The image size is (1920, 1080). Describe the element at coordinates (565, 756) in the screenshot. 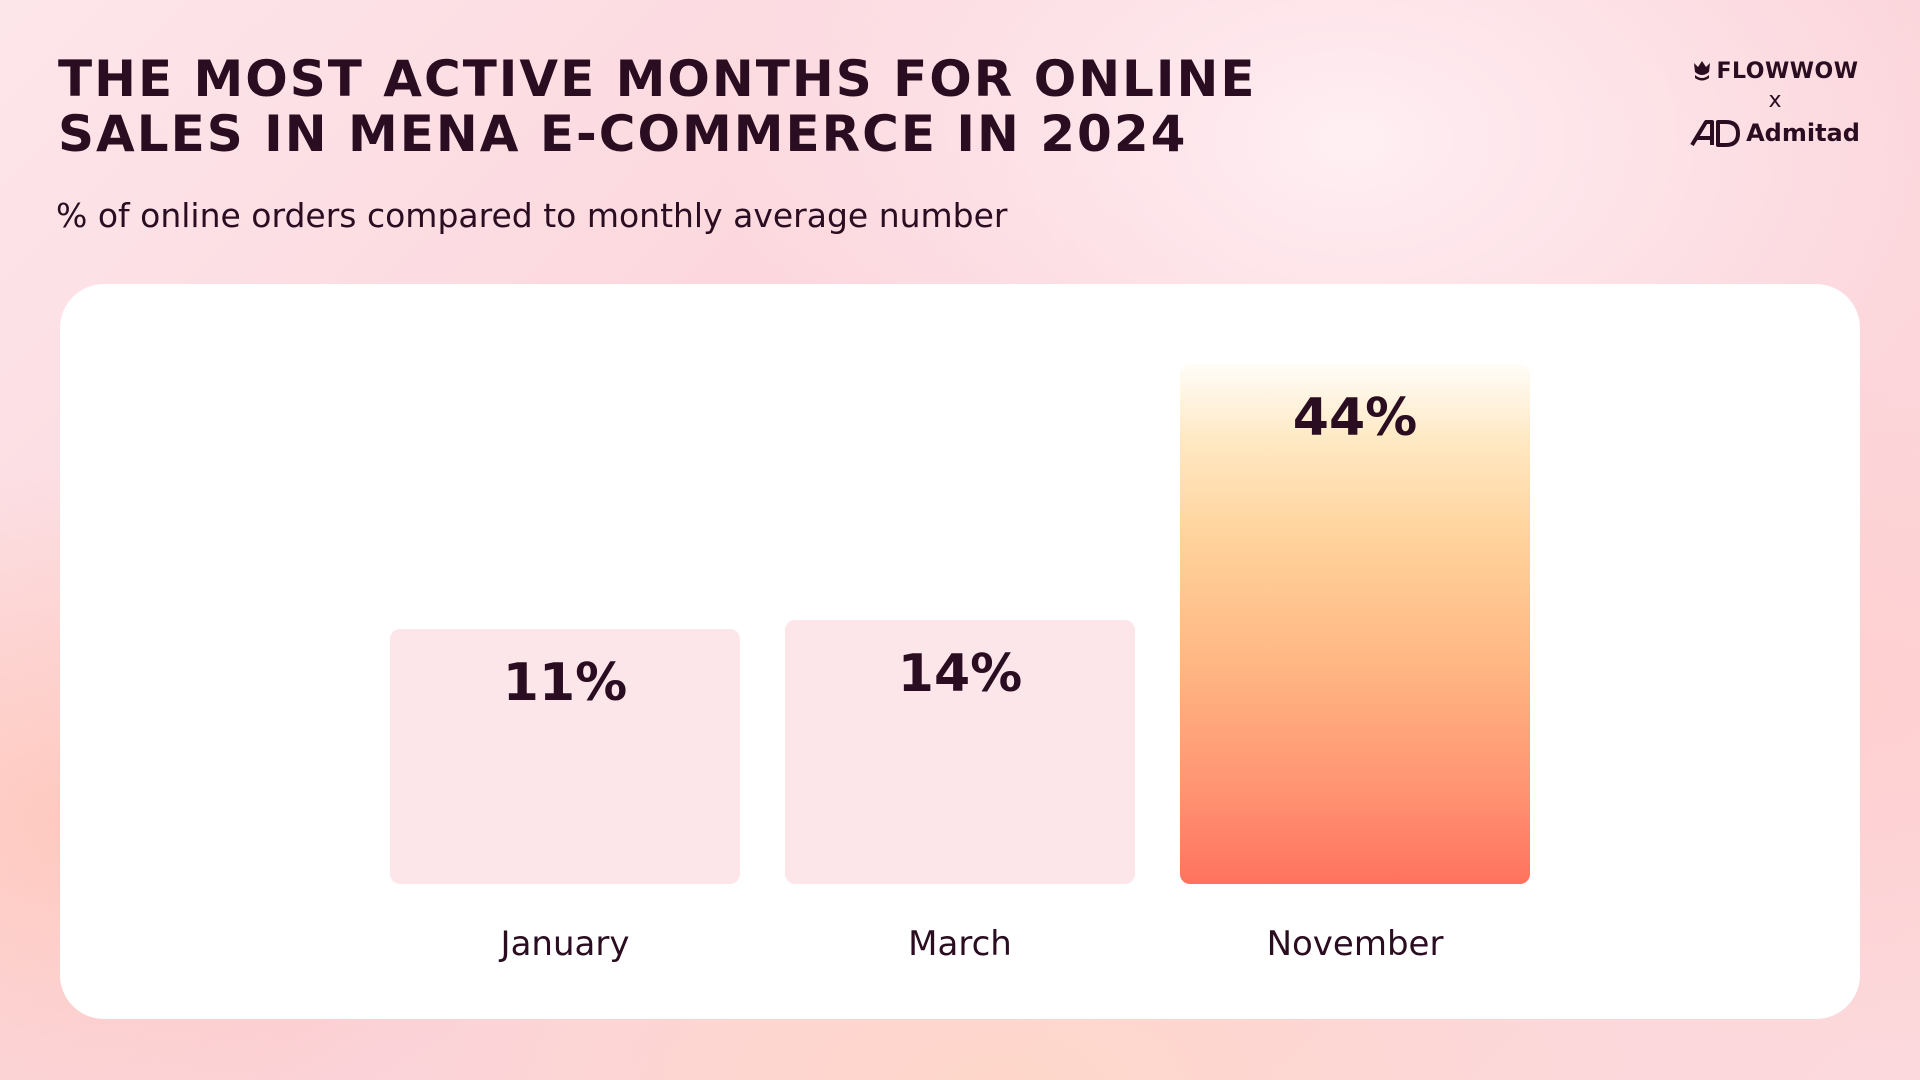

I see `bar-january: 11%` at that location.